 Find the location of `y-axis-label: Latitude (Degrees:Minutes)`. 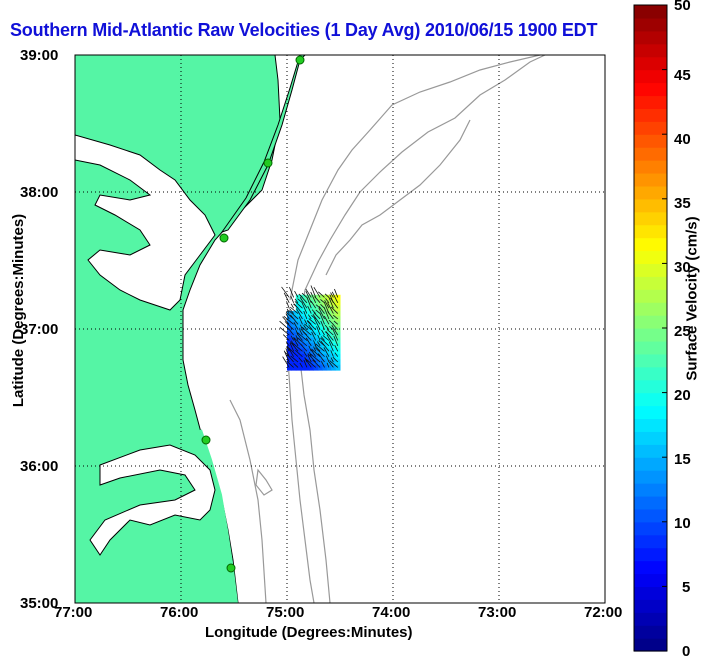

y-axis-label: Latitude (Degrees:Minutes) is located at coordinates (19, 310).